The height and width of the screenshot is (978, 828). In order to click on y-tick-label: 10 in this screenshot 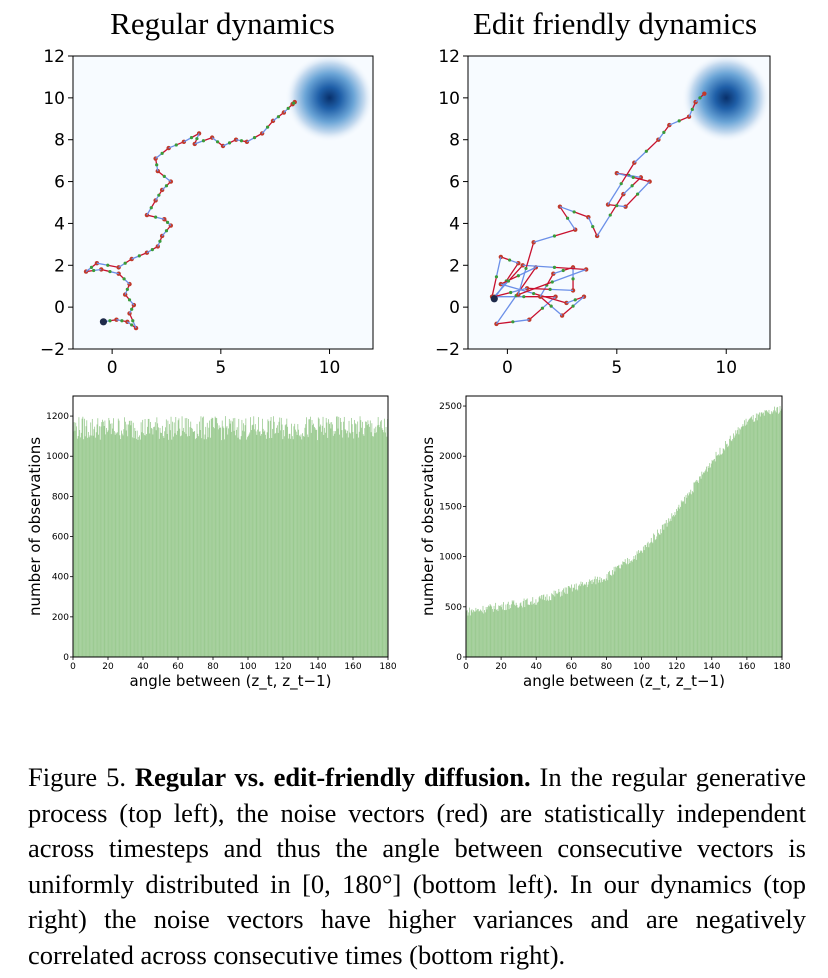, I will do `click(54, 99)`.